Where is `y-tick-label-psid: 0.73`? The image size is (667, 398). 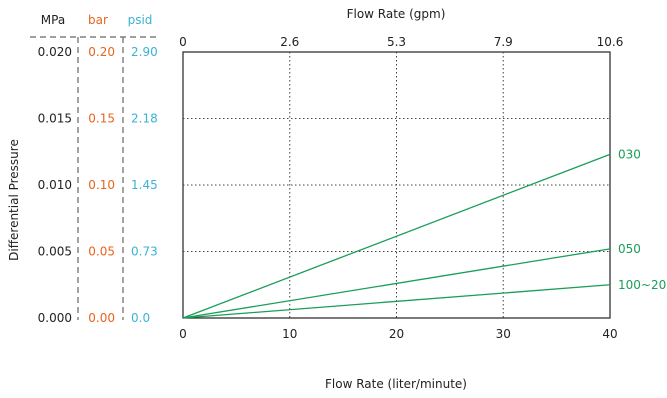
y-tick-label-psid: 0.73 is located at coordinates (144, 252).